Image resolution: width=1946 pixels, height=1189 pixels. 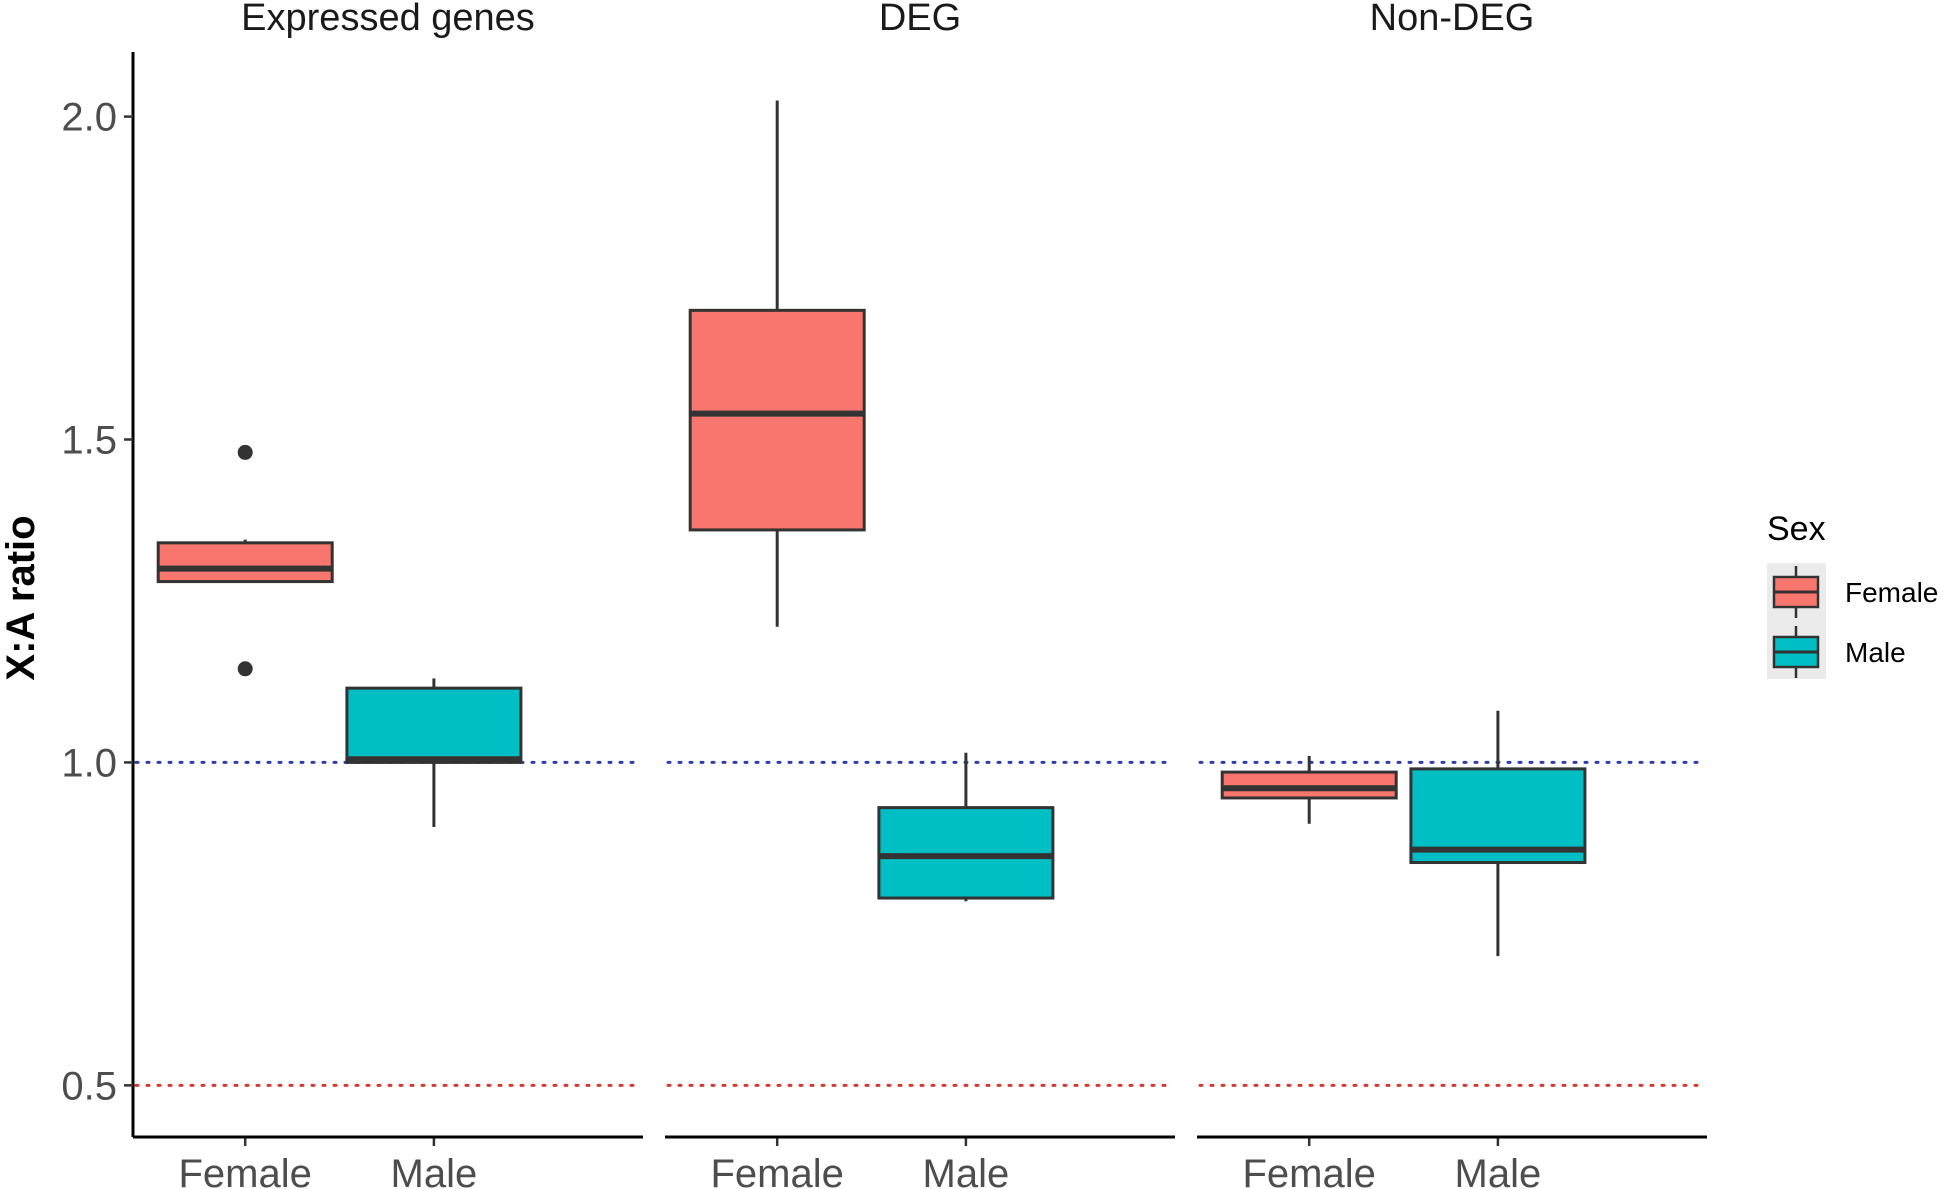 I want to click on box-non-deg-female, so click(x=1309, y=785).